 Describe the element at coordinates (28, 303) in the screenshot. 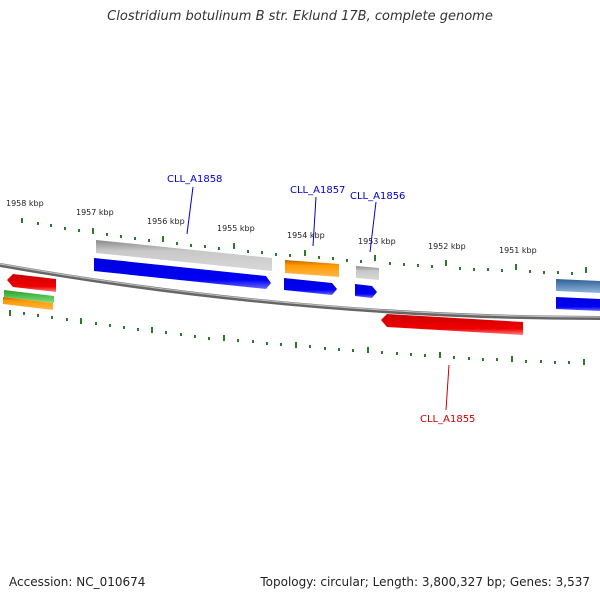

I see `orange-feature-left` at that location.